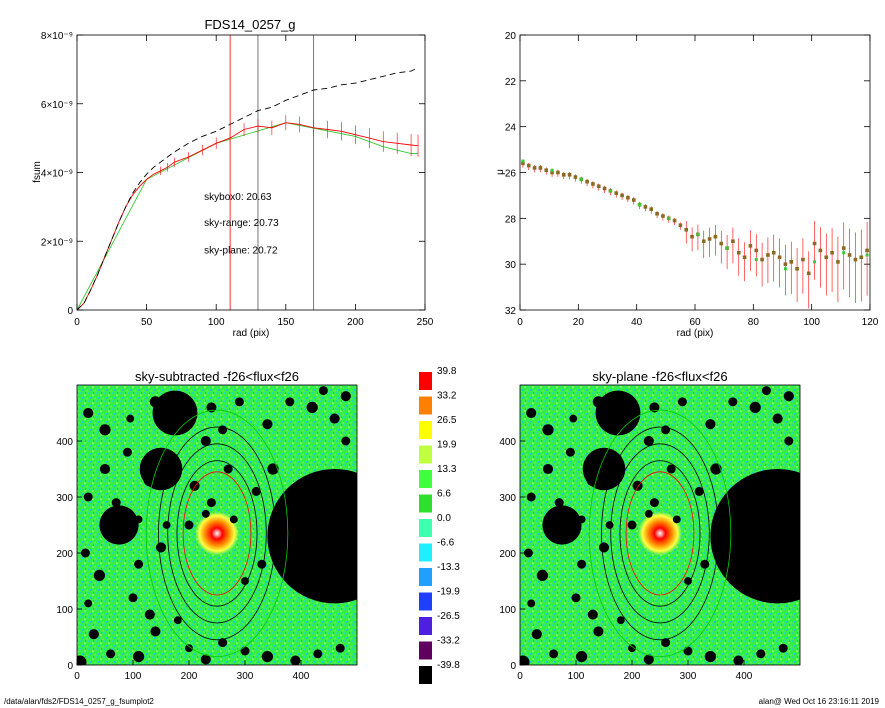 This screenshot has width=885, height=708. Describe the element at coordinates (695, 322) in the screenshot. I see `mu-xtick-label: 60` at that location.